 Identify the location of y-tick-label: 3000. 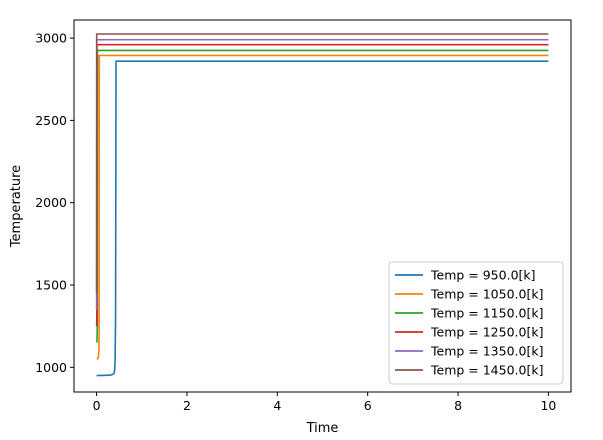
(51, 38).